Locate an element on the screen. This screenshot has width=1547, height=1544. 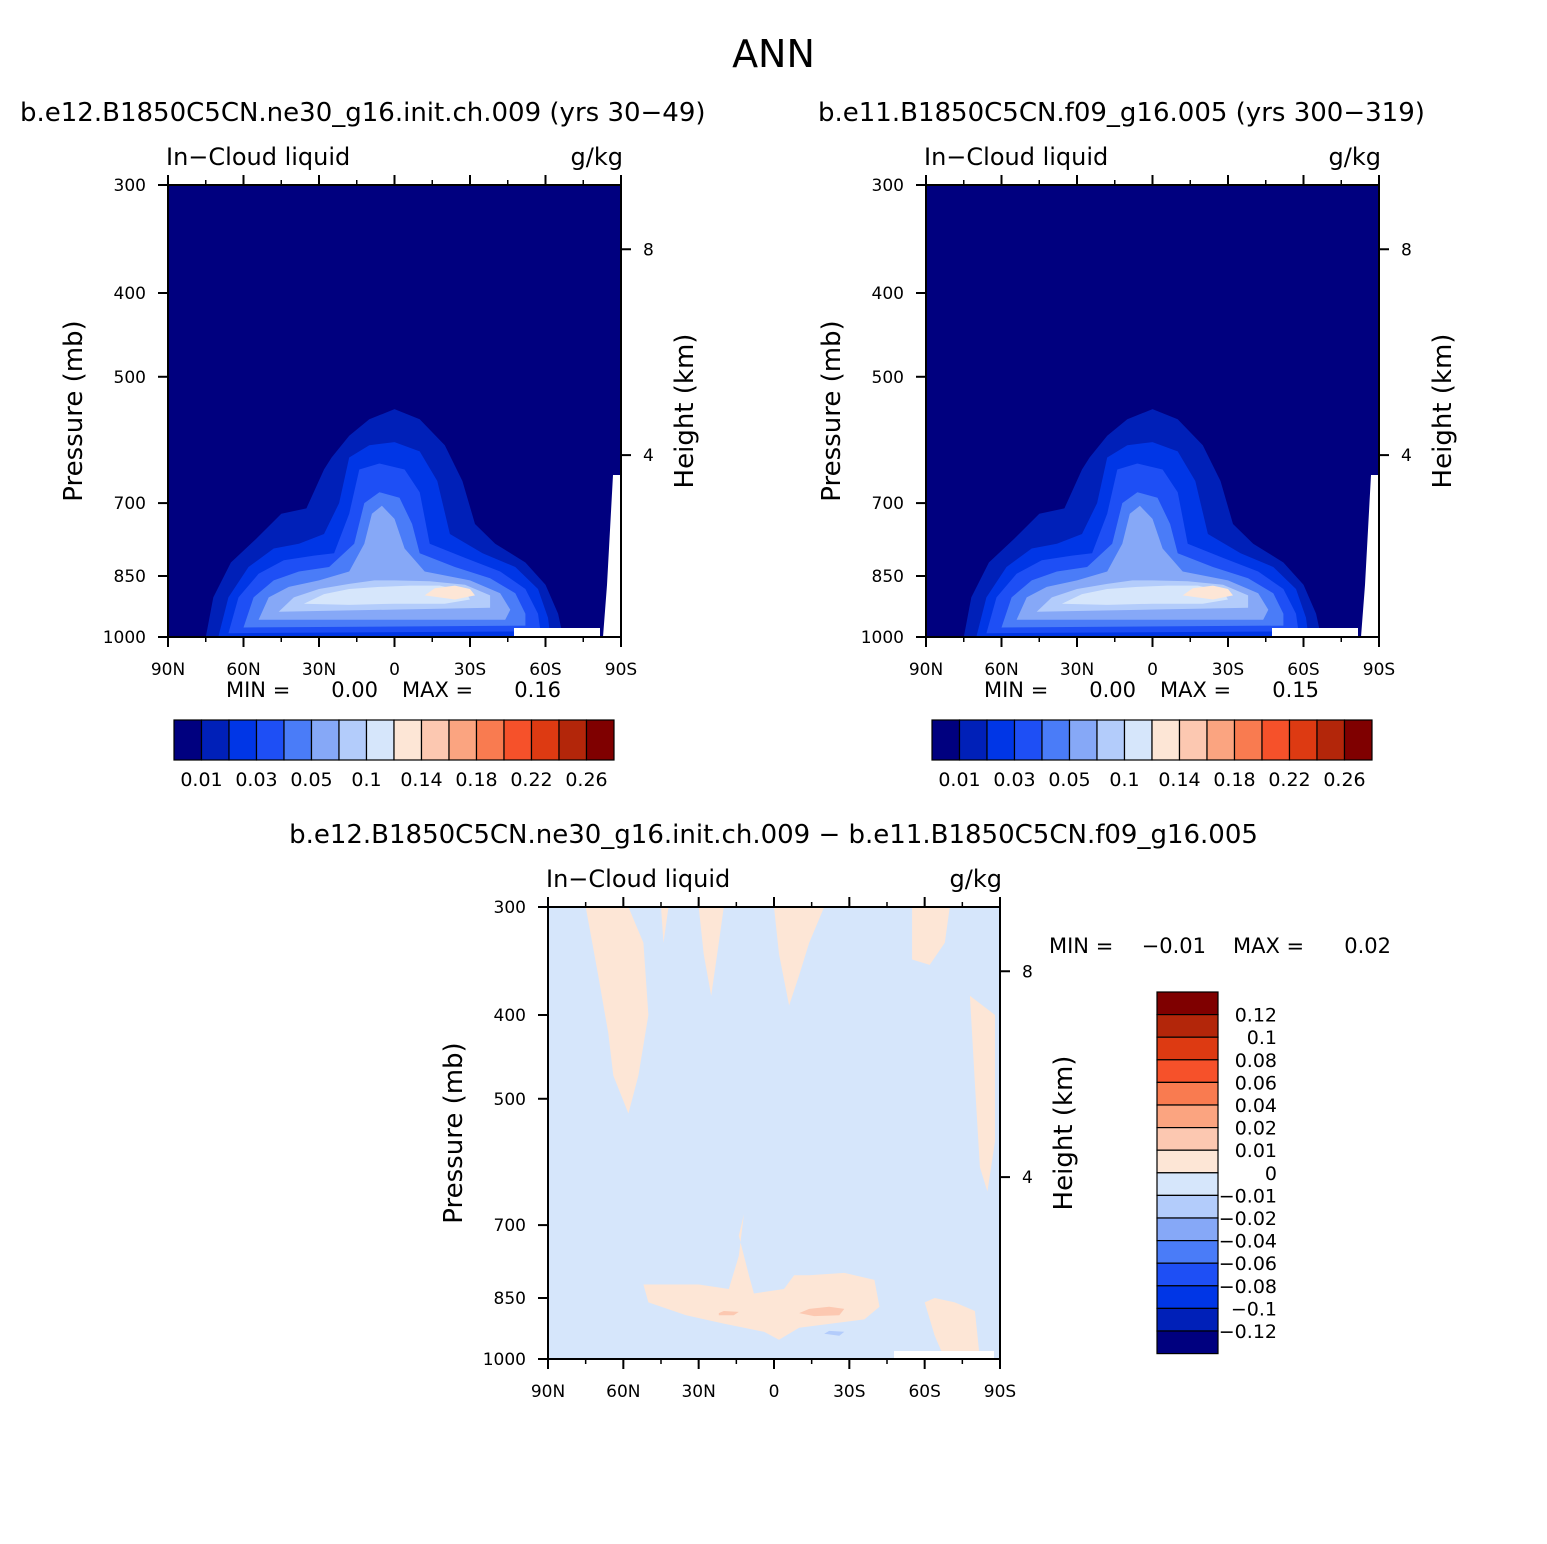
colorbar-label: 0.04 is located at coordinates (1256, 1106).